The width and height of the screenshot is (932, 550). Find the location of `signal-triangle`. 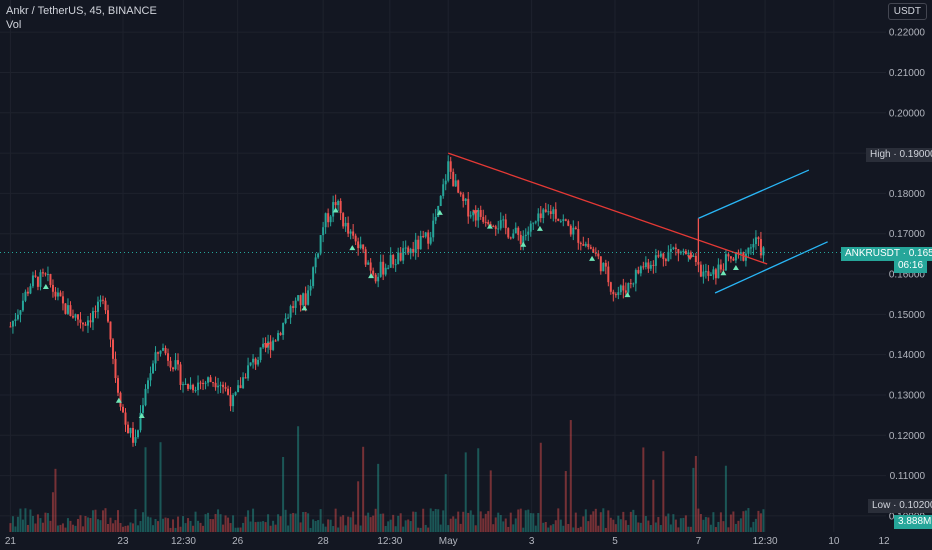

signal-triangle is located at coordinates (352, 248).